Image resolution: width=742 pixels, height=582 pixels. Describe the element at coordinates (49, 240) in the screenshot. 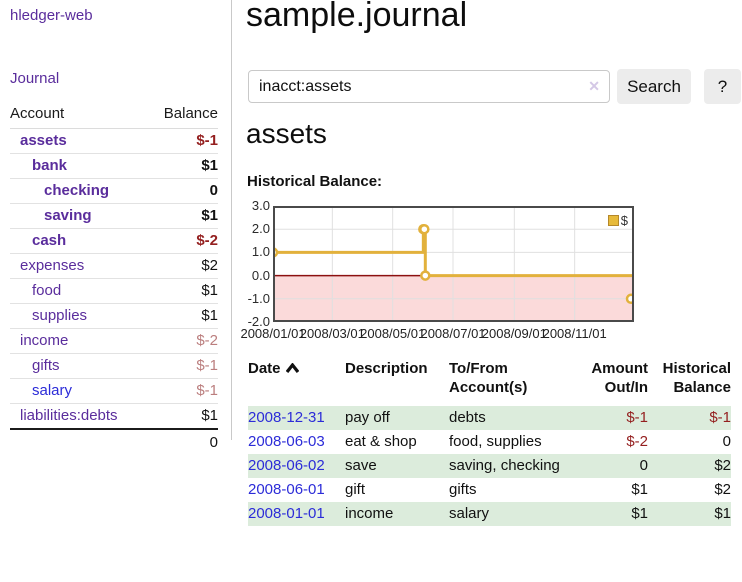

I see `account-link-cash: cash` at that location.